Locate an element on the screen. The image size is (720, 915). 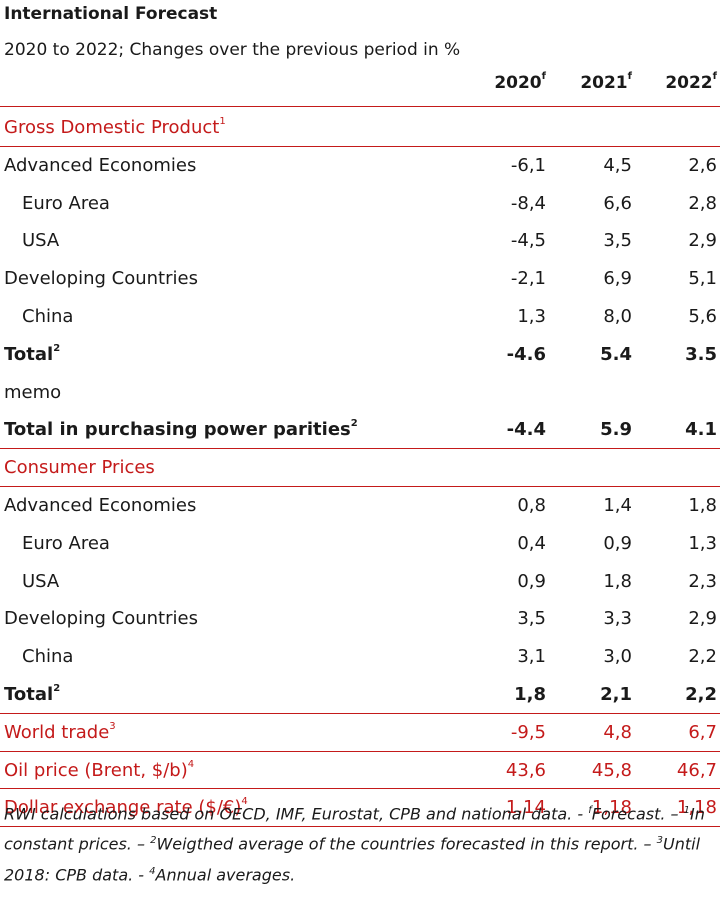
cell-2020: 1,3 is located at coordinates (531, 316).